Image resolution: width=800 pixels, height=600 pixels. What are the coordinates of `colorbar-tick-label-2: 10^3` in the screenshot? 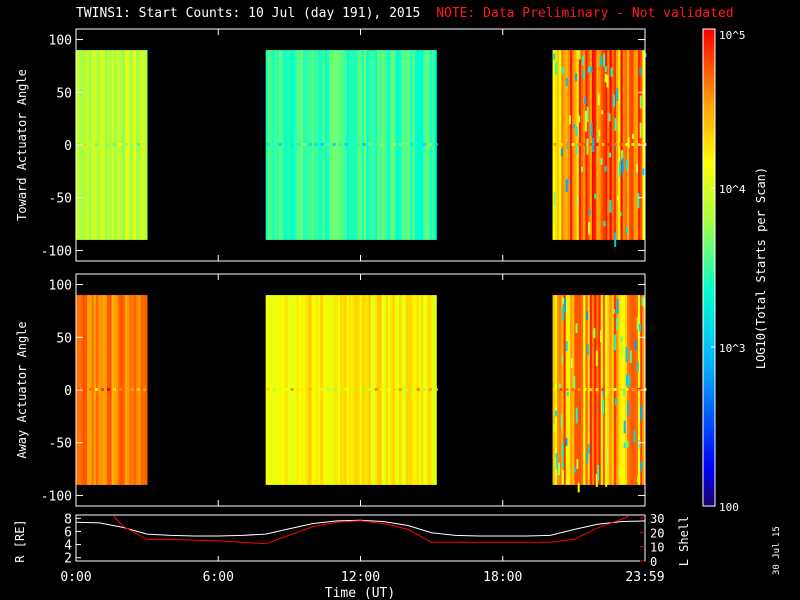 It's located at (732, 348).